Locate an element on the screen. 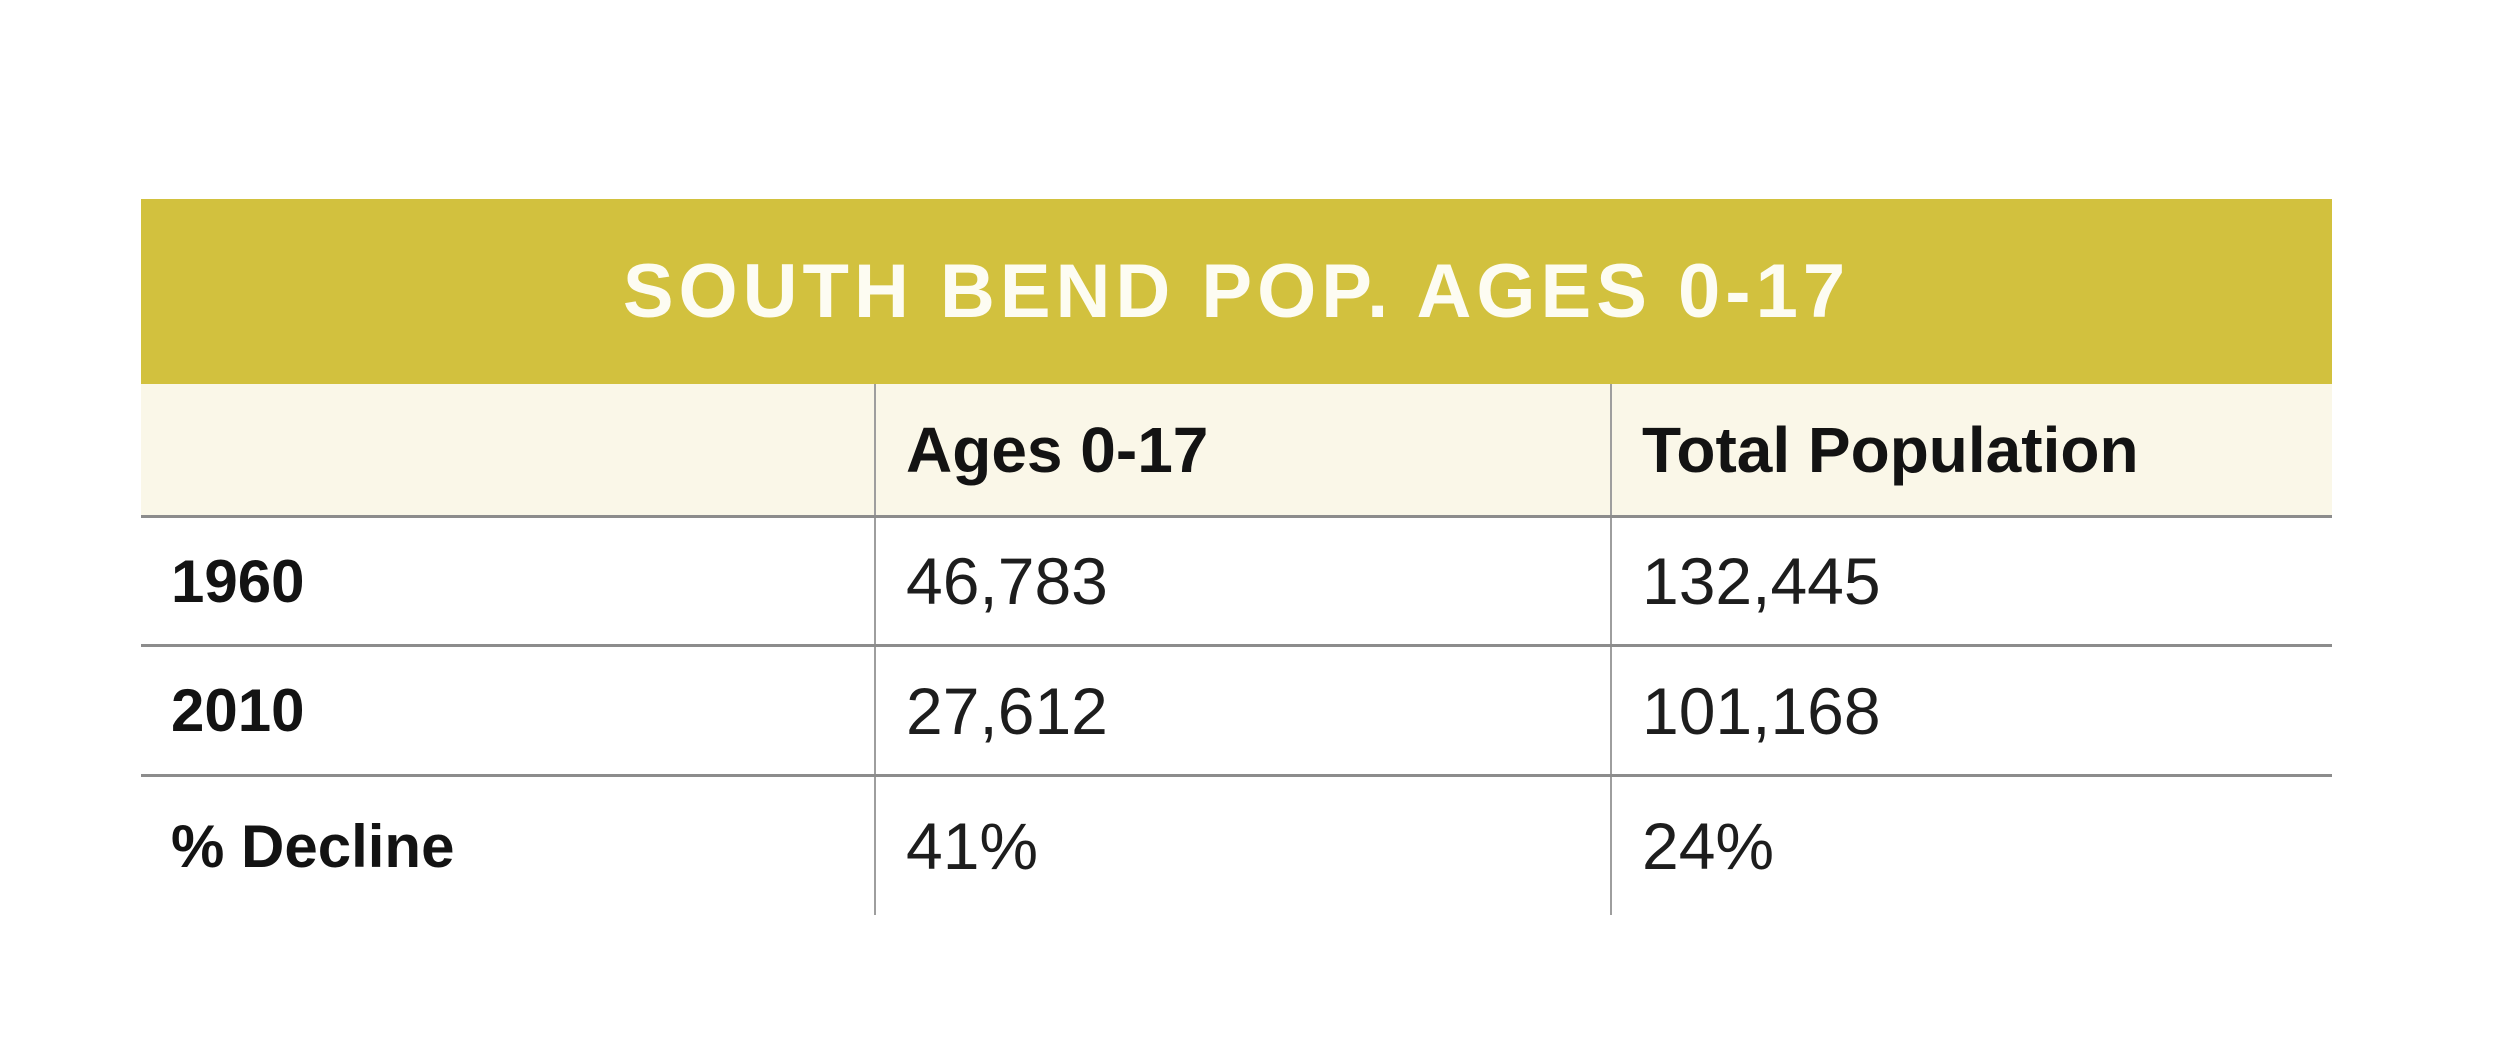 This screenshot has height=1058, width=2500. table-row-percent-decline: % Decline 41% 24% is located at coordinates (1236, 846).